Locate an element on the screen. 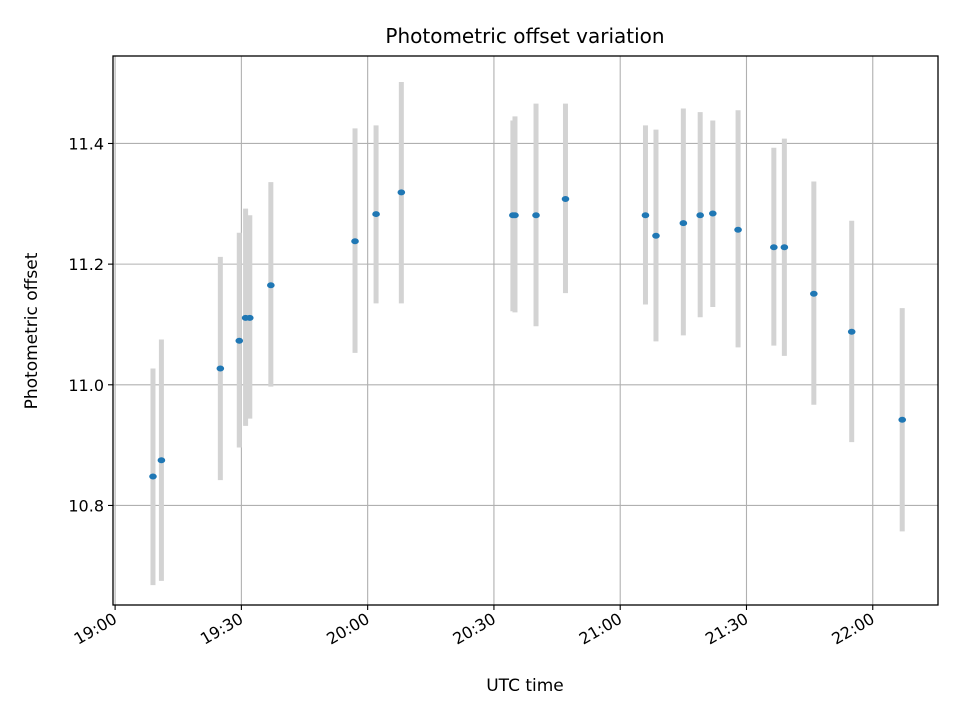 This screenshot has height=720, width=960. y-axis-label: Photometric offset is located at coordinates (32, 330).